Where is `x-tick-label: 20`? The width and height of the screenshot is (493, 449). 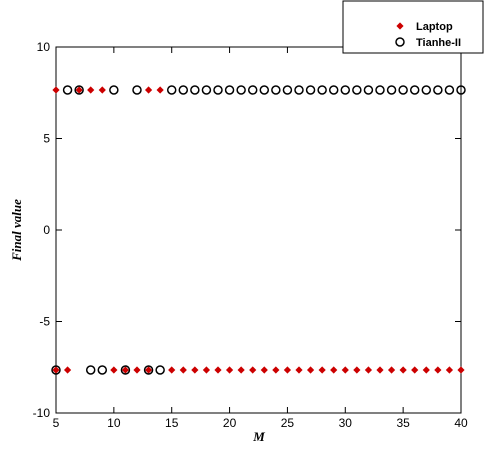 x-tick-label: 20 is located at coordinates (230, 423).